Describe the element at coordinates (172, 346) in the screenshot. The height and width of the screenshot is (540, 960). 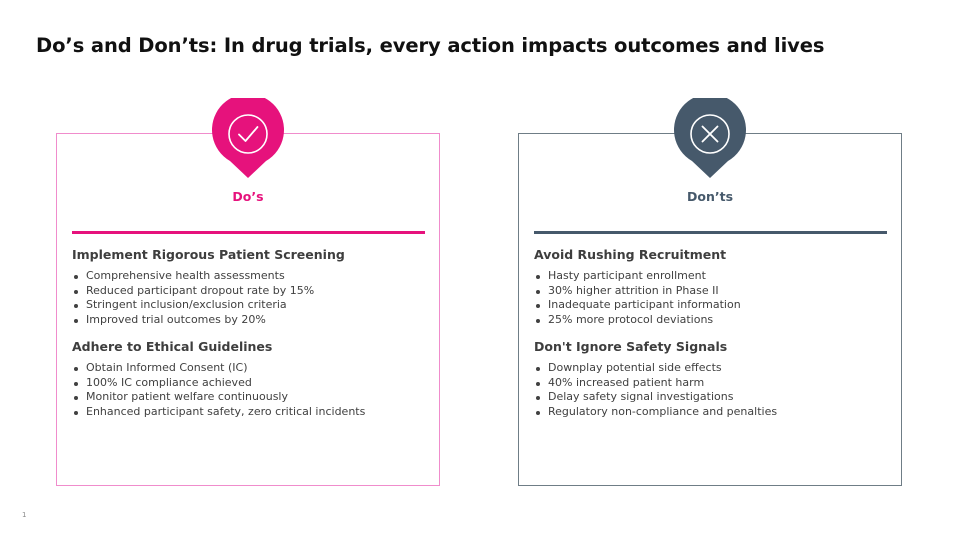
I see `section-title: Adhere to Ethical Guidelines` at that location.